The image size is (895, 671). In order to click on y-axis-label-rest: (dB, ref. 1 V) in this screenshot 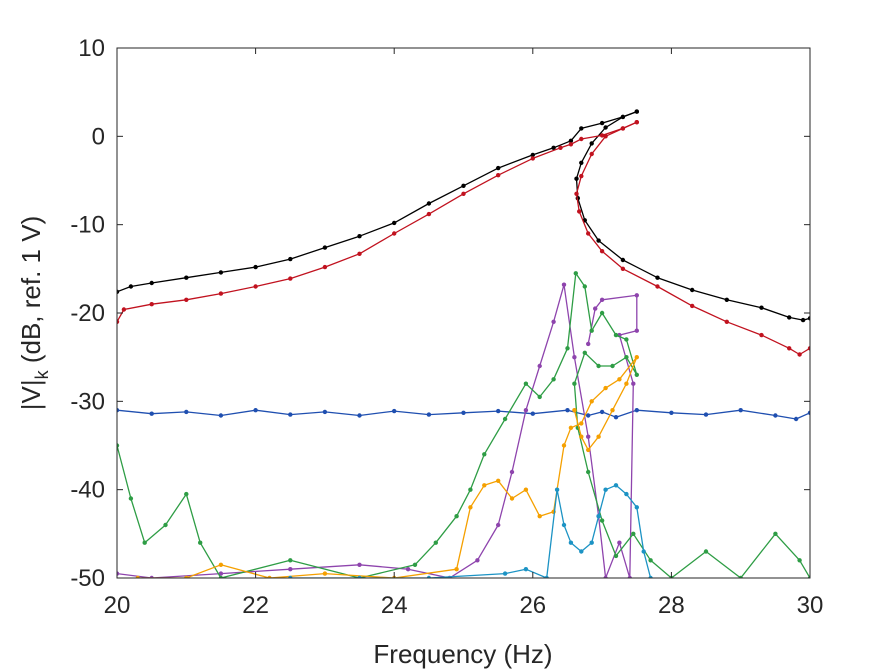, I will do `click(31, 293)`.